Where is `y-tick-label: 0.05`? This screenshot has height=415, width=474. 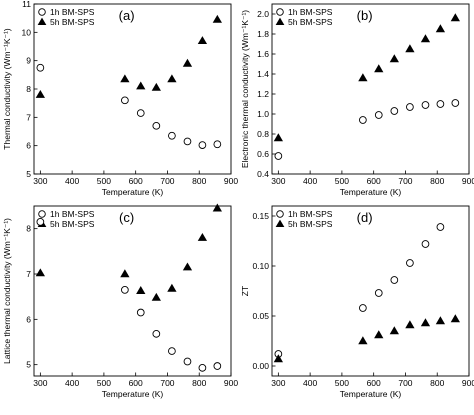 y-tick-label: 0.05 is located at coordinates (260, 316).